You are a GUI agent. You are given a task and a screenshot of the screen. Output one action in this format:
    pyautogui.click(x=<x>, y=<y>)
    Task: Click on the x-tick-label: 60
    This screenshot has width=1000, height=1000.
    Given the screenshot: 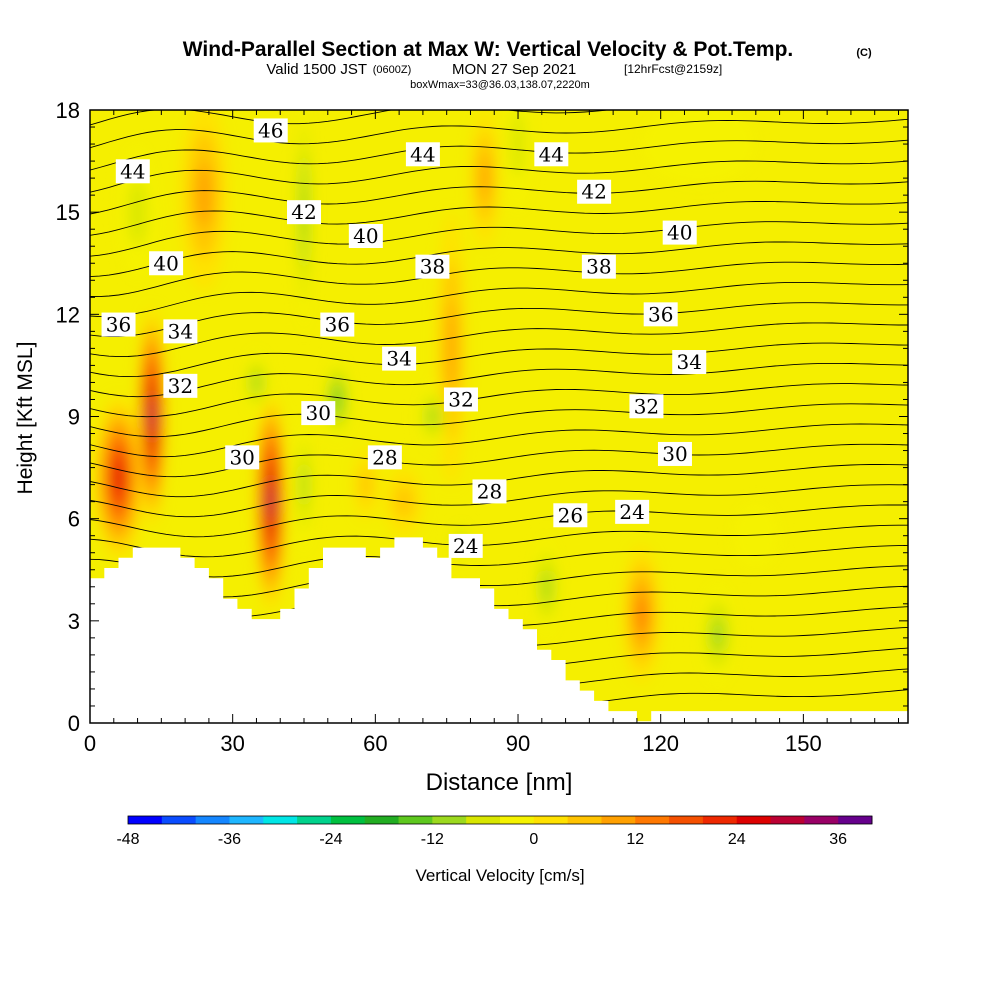 What is the action you would take?
    pyautogui.click(x=375, y=743)
    